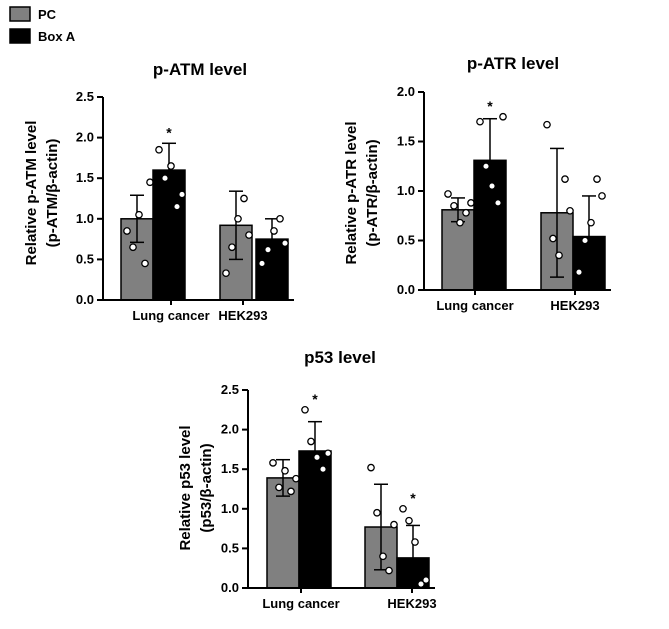  I want to click on y-axis-label-line1: Relative p-ATR level, so click(351, 192).